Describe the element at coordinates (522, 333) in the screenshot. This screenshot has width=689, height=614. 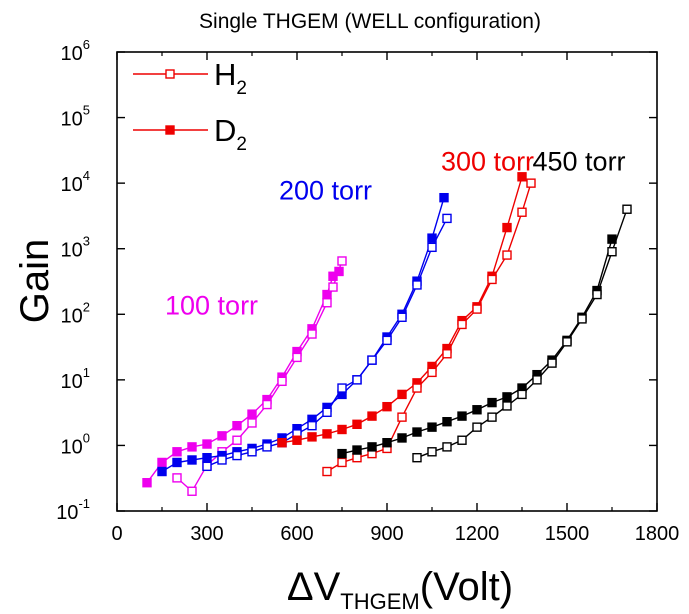
I see `series-H2-450-torr` at that location.